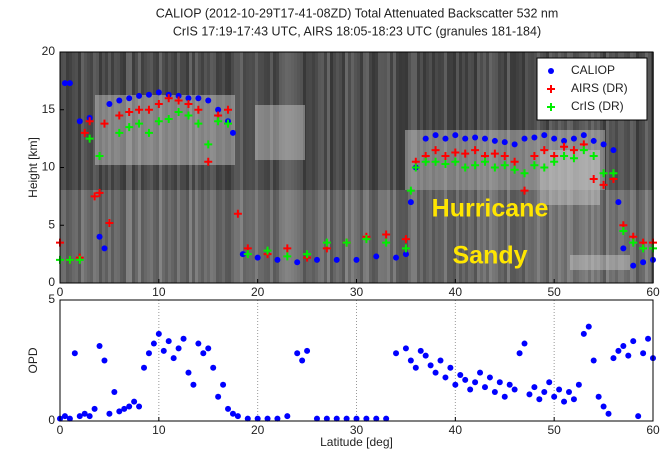  I want to click on x-tick-label: 20, so click(258, 430).